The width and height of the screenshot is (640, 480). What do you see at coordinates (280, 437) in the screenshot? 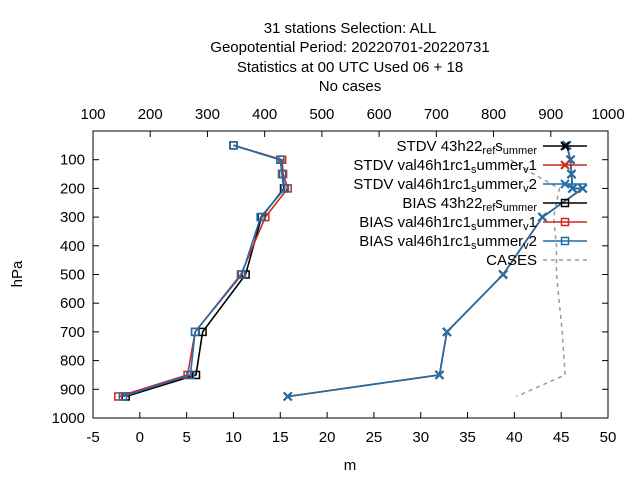
I see `x-tick-label: 15` at bounding box center [280, 437].